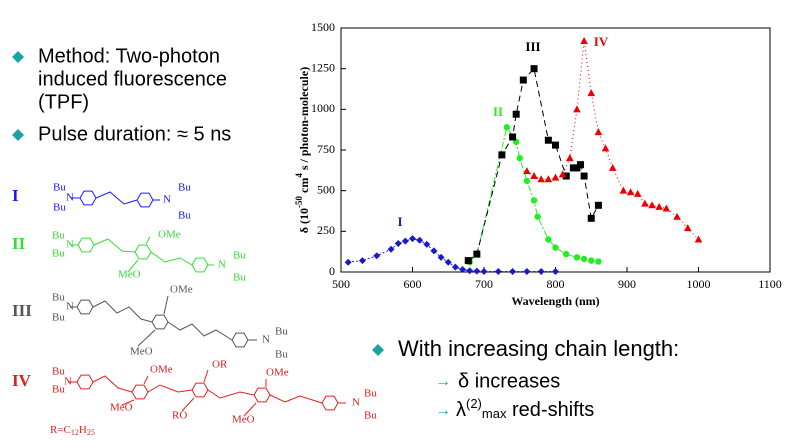 The width and height of the screenshot is (800, 441). I want to click on label-part: s / photon-molecule), so click(304, 120).